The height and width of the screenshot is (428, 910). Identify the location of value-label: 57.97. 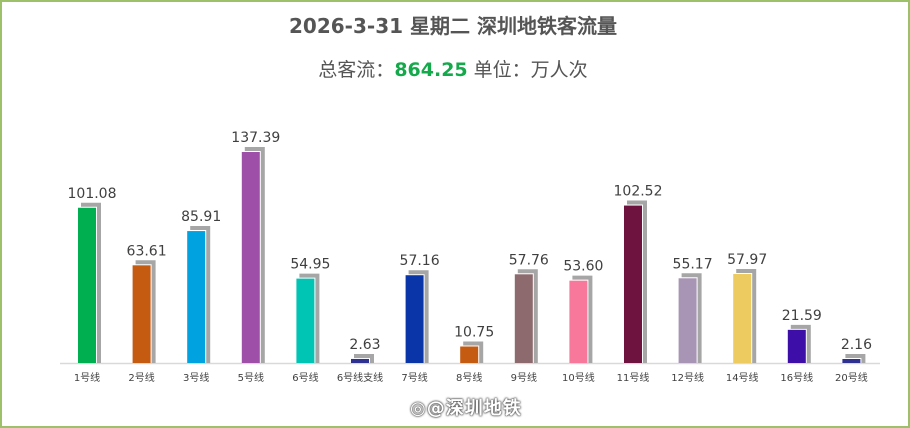
(747, 260).